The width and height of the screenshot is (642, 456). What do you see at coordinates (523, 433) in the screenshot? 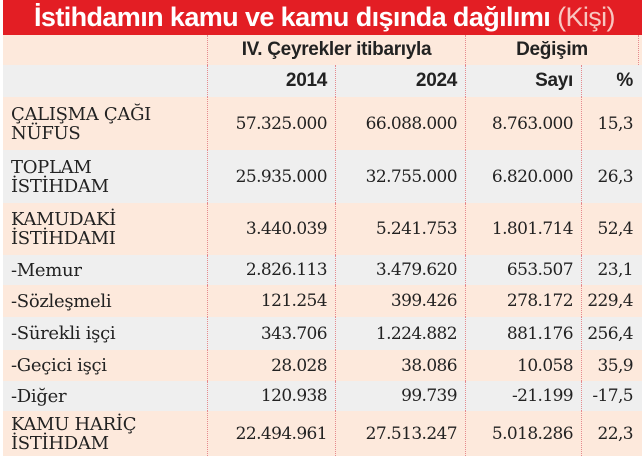
I see `value-count: 5.018.286` at bounding box center [523, 433].